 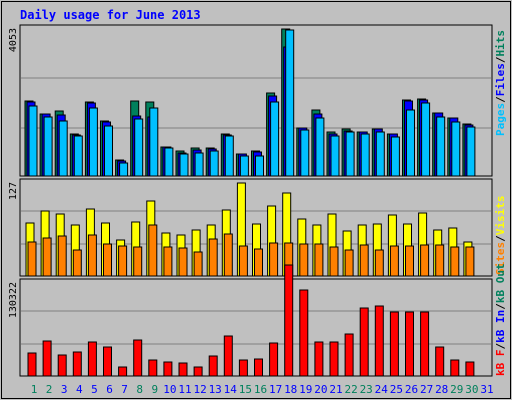 What do you see at coordinates (411, 389) in the screenshot?
I see `x-tick-label: 26` at bounding box center [411, 389].